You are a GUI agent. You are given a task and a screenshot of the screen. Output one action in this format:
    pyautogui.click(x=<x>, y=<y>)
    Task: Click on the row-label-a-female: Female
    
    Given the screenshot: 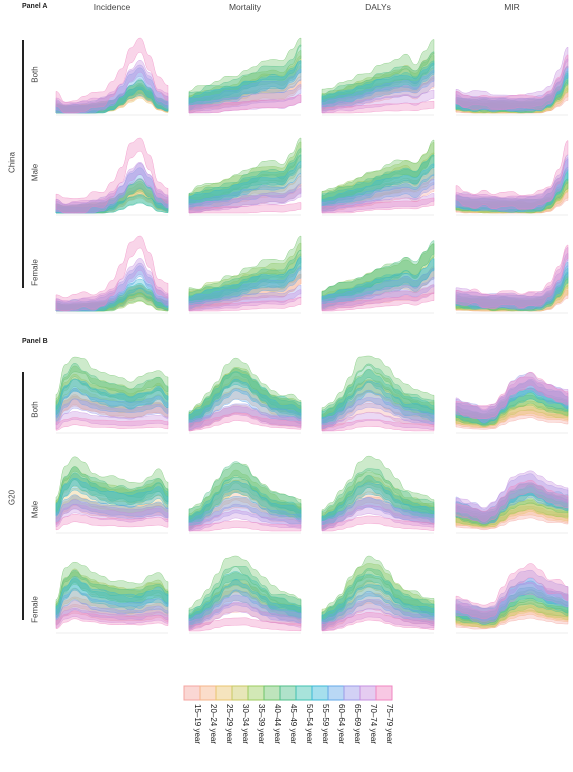 What is the action you would take?
    pyautogui.click(x=35, y=272)
    